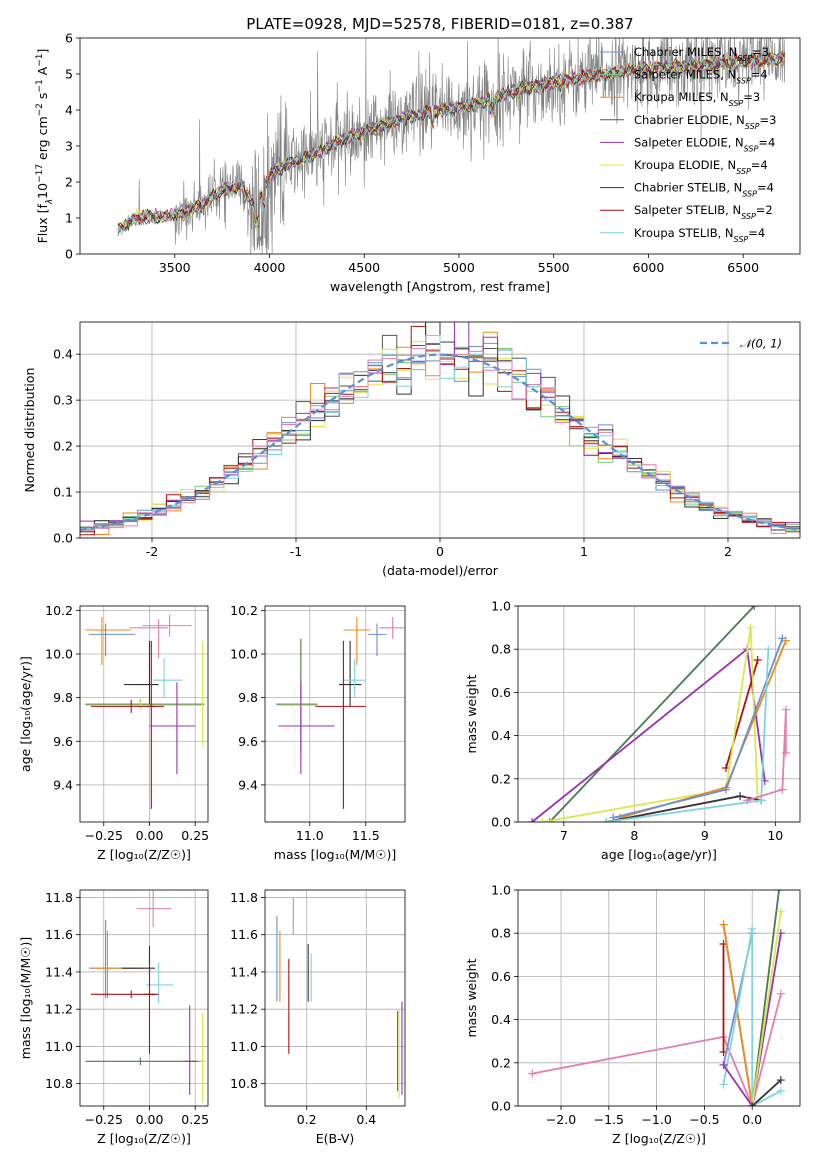 The width and height of the screenshot is (819, 1170). What do you see at coordinates (69, 254) in the screenshot?
I see `y-tick-label: 0` at bounding box center [69, 254].